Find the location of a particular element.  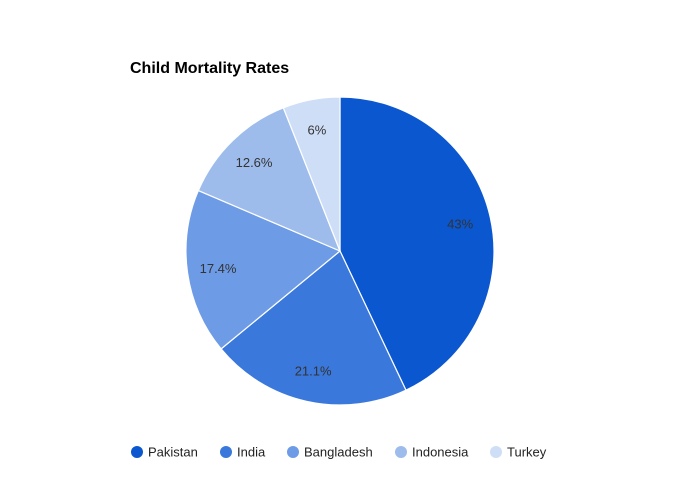

legend-item-pakistan: Pakistan is located at coordinates (164, 452).